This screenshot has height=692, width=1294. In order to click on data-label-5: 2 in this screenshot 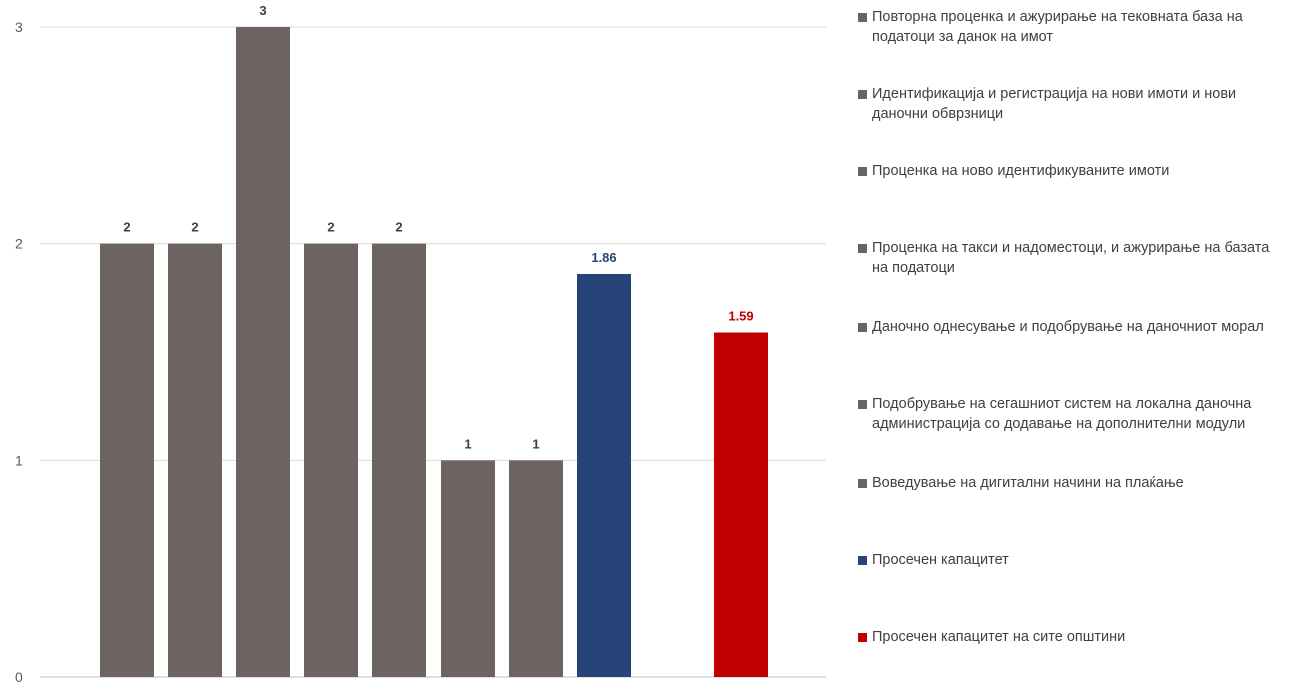, I will do `click(398, 227)`.